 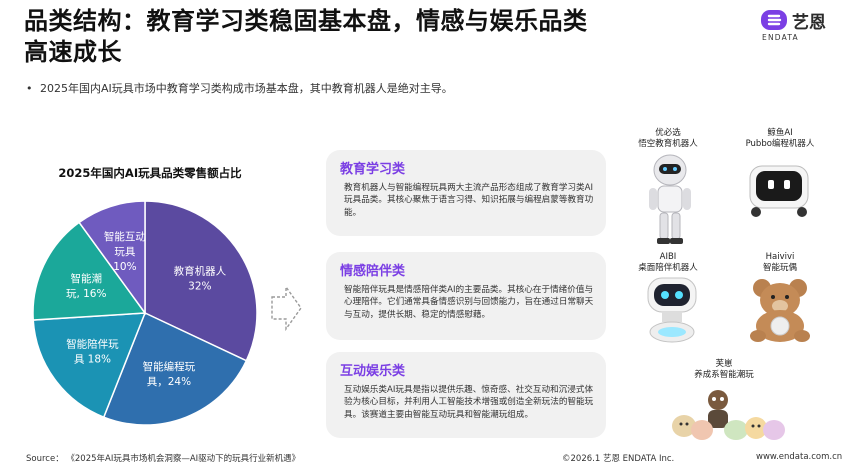 I want to click on product-label-haivivi: Haivivi 智能玩偶, so click(x=780, y=262).